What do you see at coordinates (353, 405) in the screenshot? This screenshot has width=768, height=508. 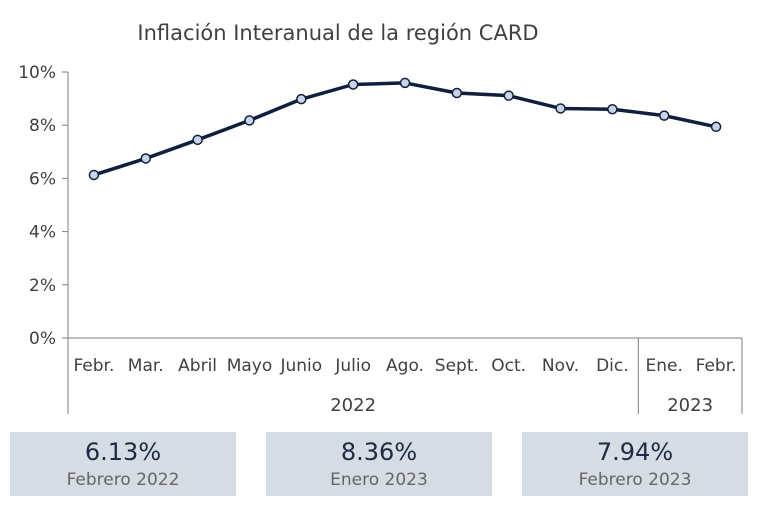 I see `x-group-label: 2022` at bounding box center [353, 405].